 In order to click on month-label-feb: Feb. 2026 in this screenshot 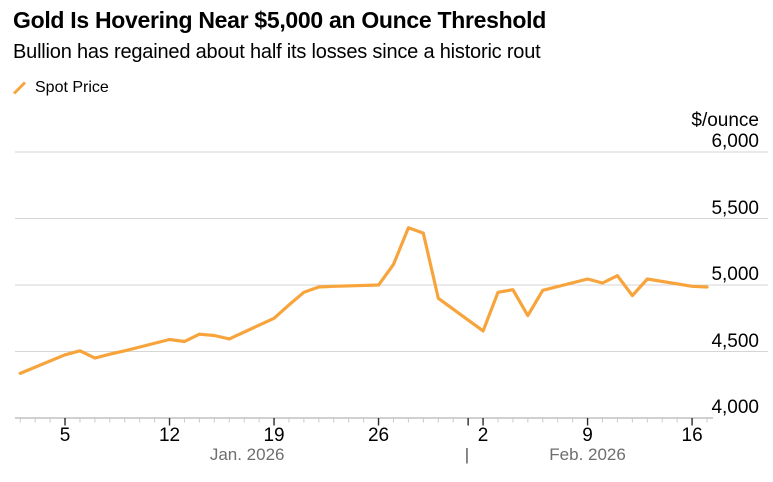, I will do `click(587, 454)`.